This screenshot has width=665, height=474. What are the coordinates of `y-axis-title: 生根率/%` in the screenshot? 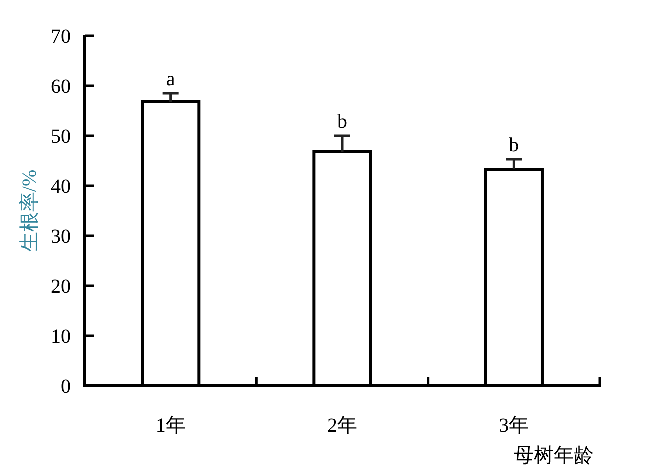 It's located at (30, 211).